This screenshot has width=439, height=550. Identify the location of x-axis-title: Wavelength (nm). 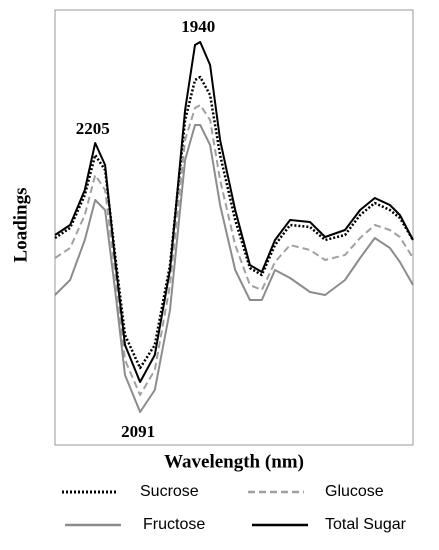
(234, 461).